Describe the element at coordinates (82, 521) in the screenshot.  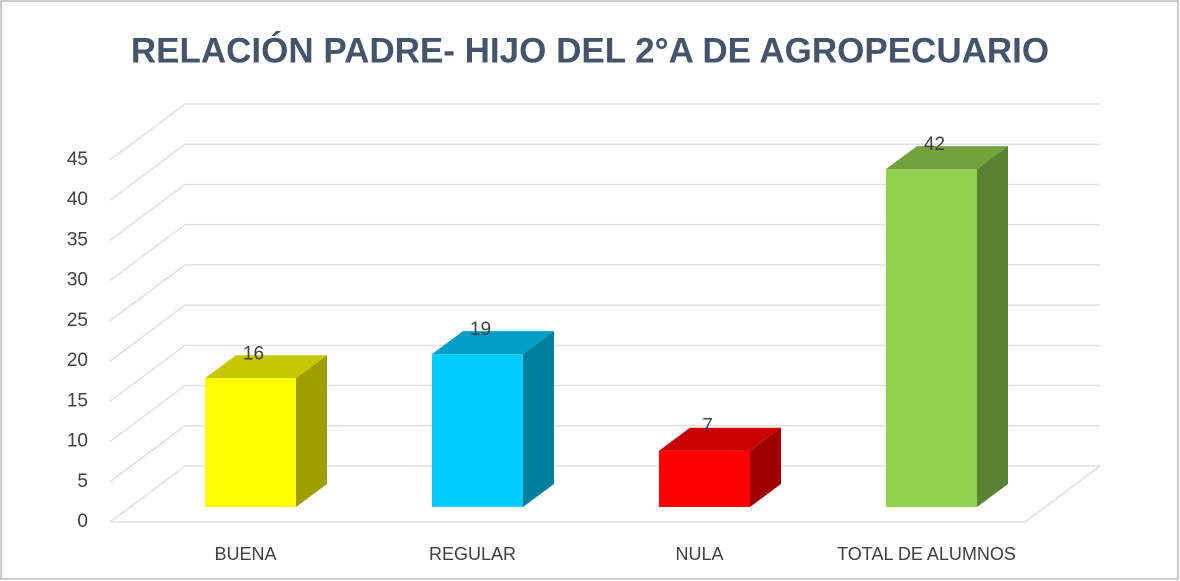
I see `y-tick-label: 0` at that location.